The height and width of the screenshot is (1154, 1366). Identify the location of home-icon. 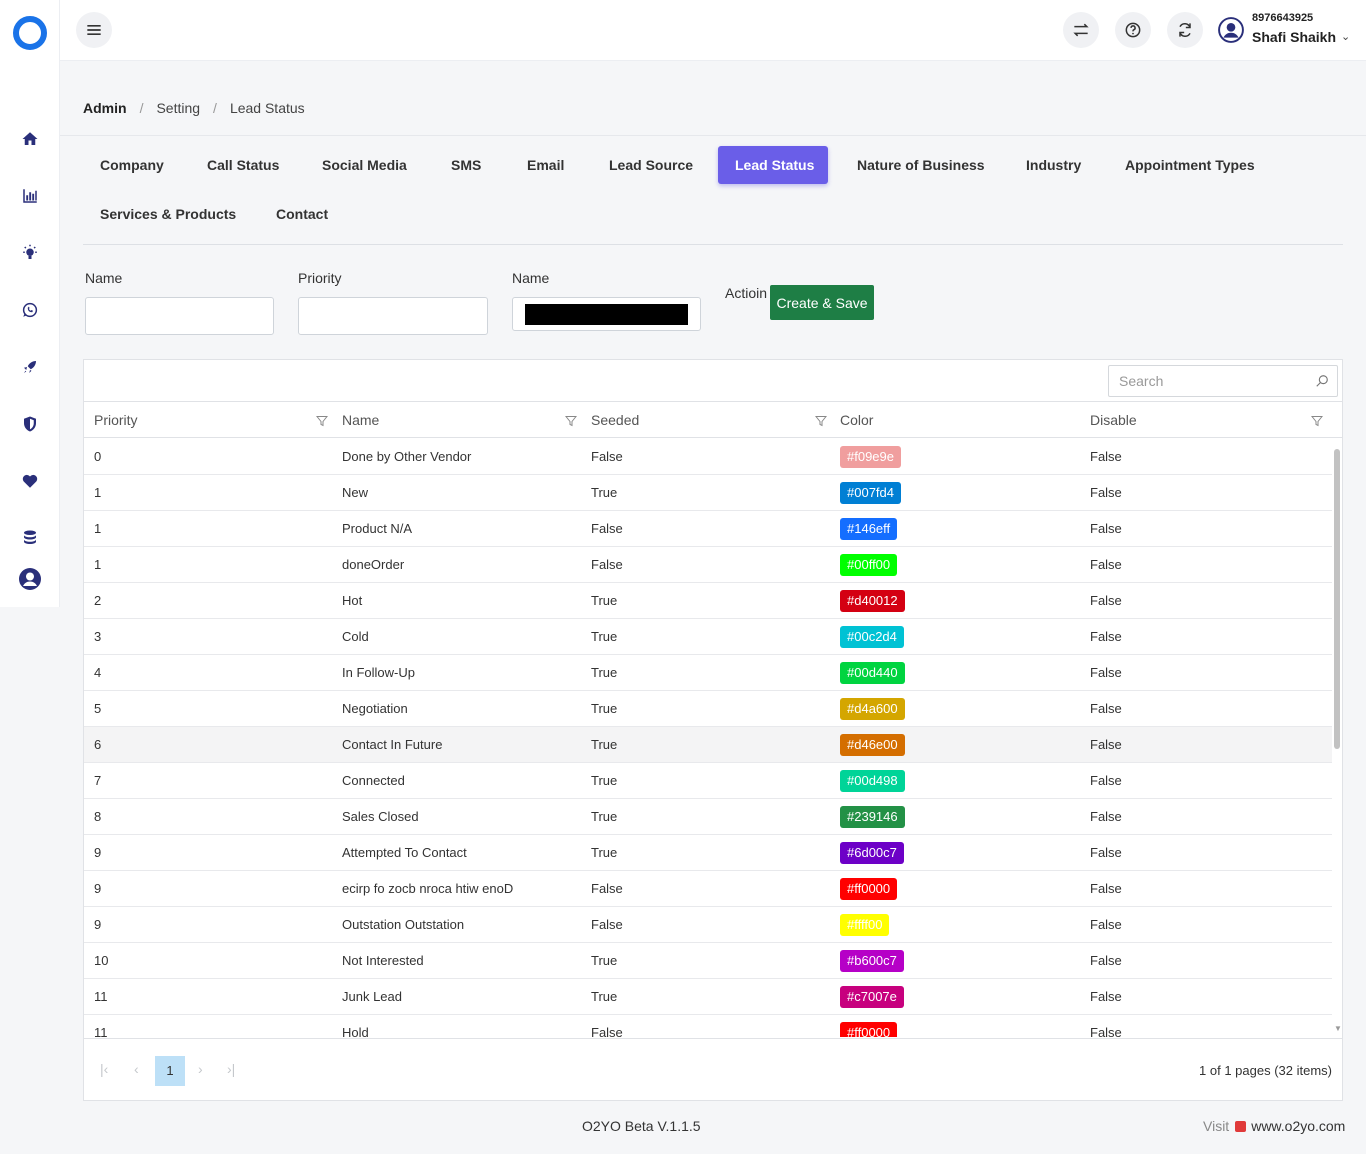
(30, 139).